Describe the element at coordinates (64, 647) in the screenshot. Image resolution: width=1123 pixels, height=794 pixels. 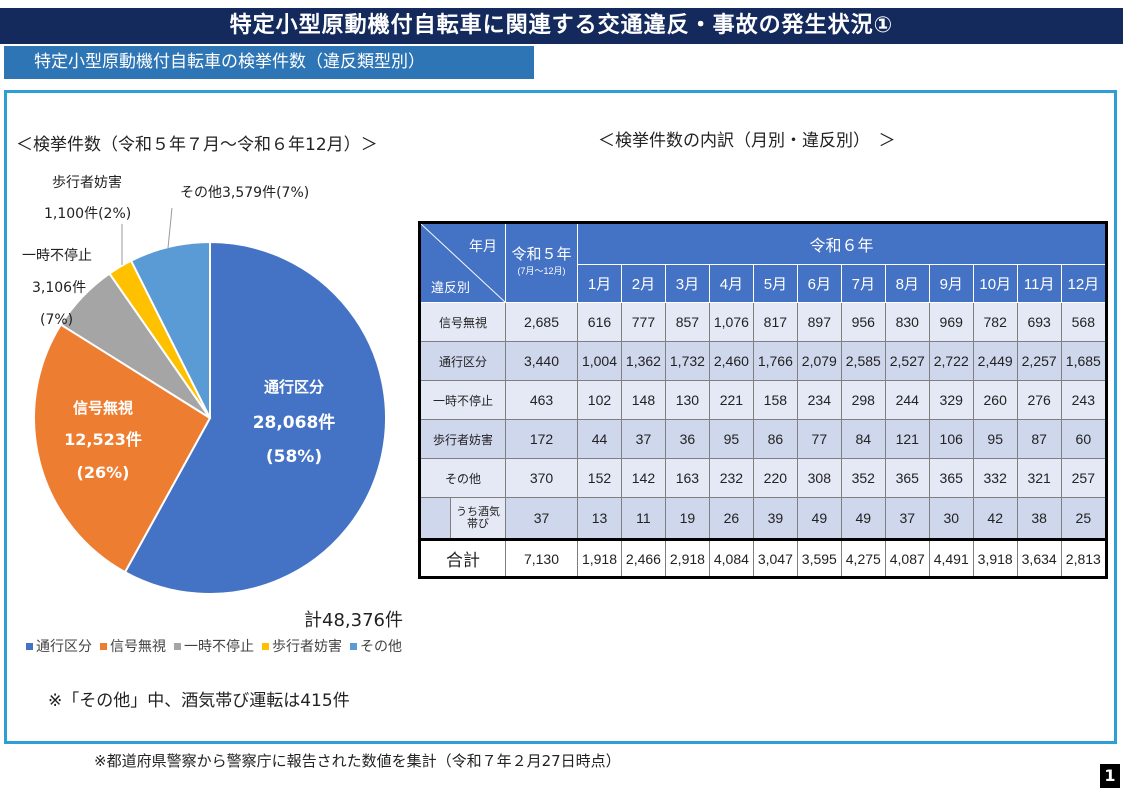
I see `legend-label-0: 通行区分` at that location.